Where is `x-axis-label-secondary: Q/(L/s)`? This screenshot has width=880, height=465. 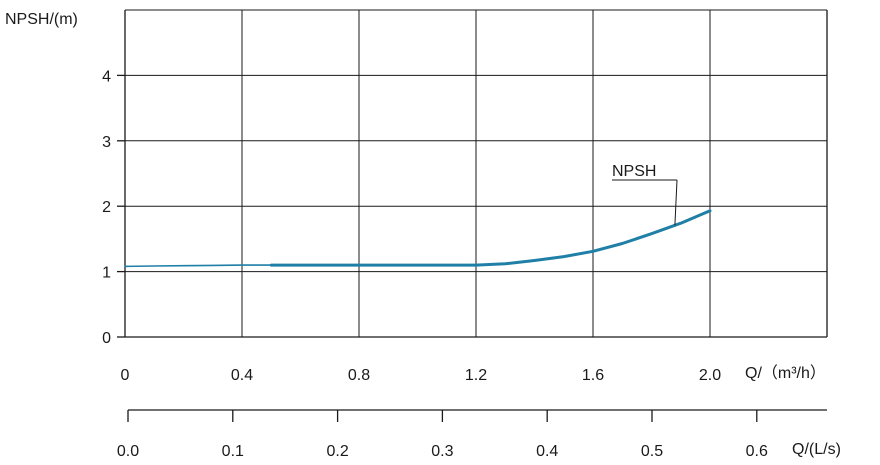 x-axis-label-secondary: Q/(L/s) is located at coordinates (816, 449).